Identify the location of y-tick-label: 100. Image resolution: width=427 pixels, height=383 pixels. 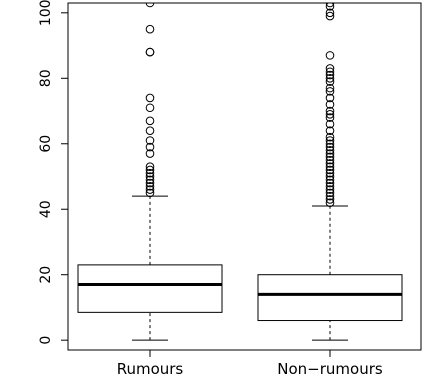
(46, 13).